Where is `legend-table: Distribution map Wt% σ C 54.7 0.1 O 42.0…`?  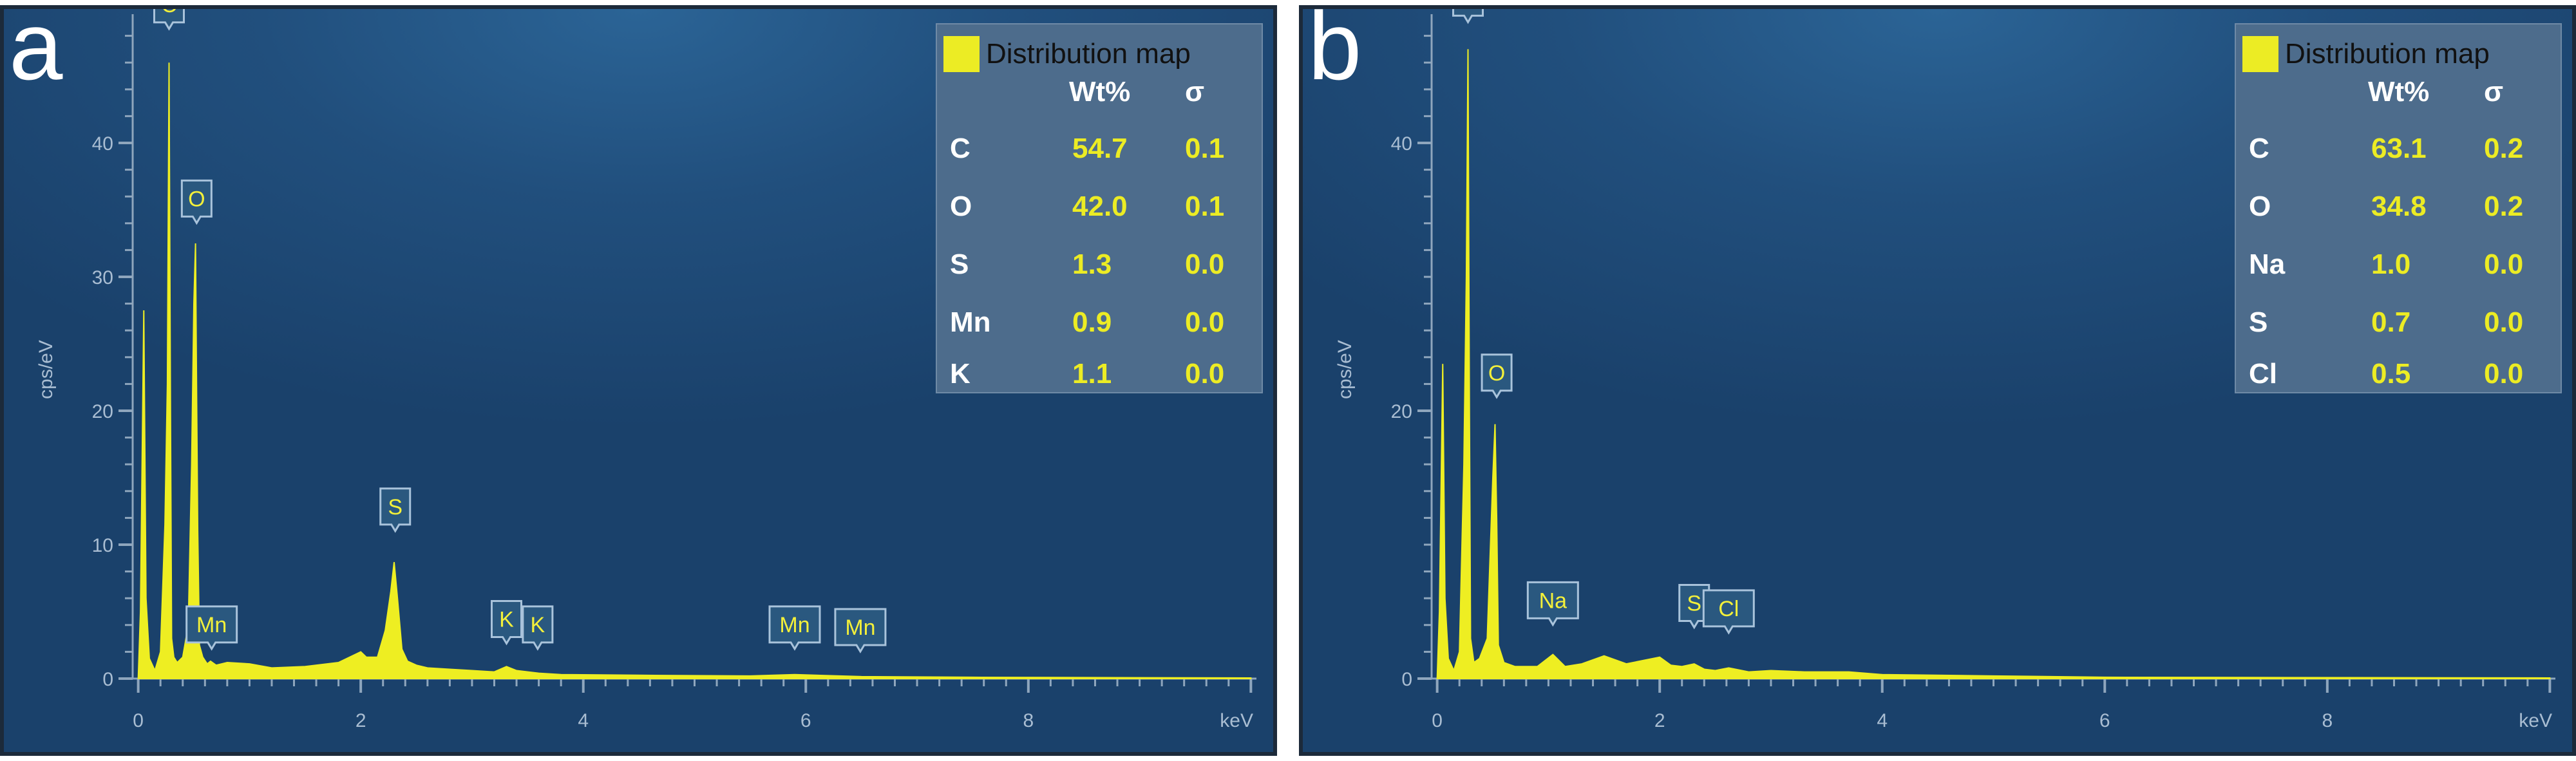 legend-table: Distribution map Wt% σ C 54.7 0.1 O 42.0… is located at coordinates (1099, 208).